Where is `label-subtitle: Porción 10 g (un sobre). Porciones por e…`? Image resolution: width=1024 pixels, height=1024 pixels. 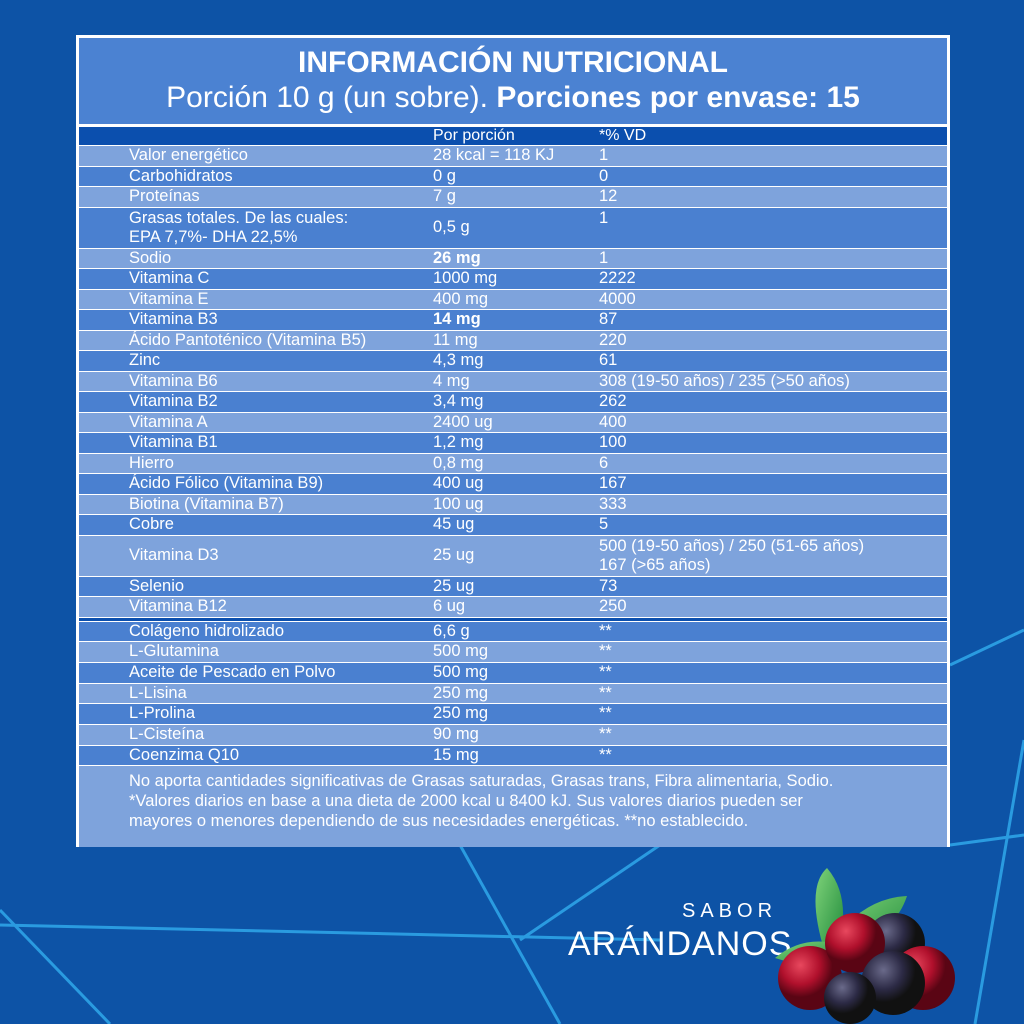 label-subtitle: Porción 10 g (un sobre). Porciones por e… is located at coordinates (513, 98).